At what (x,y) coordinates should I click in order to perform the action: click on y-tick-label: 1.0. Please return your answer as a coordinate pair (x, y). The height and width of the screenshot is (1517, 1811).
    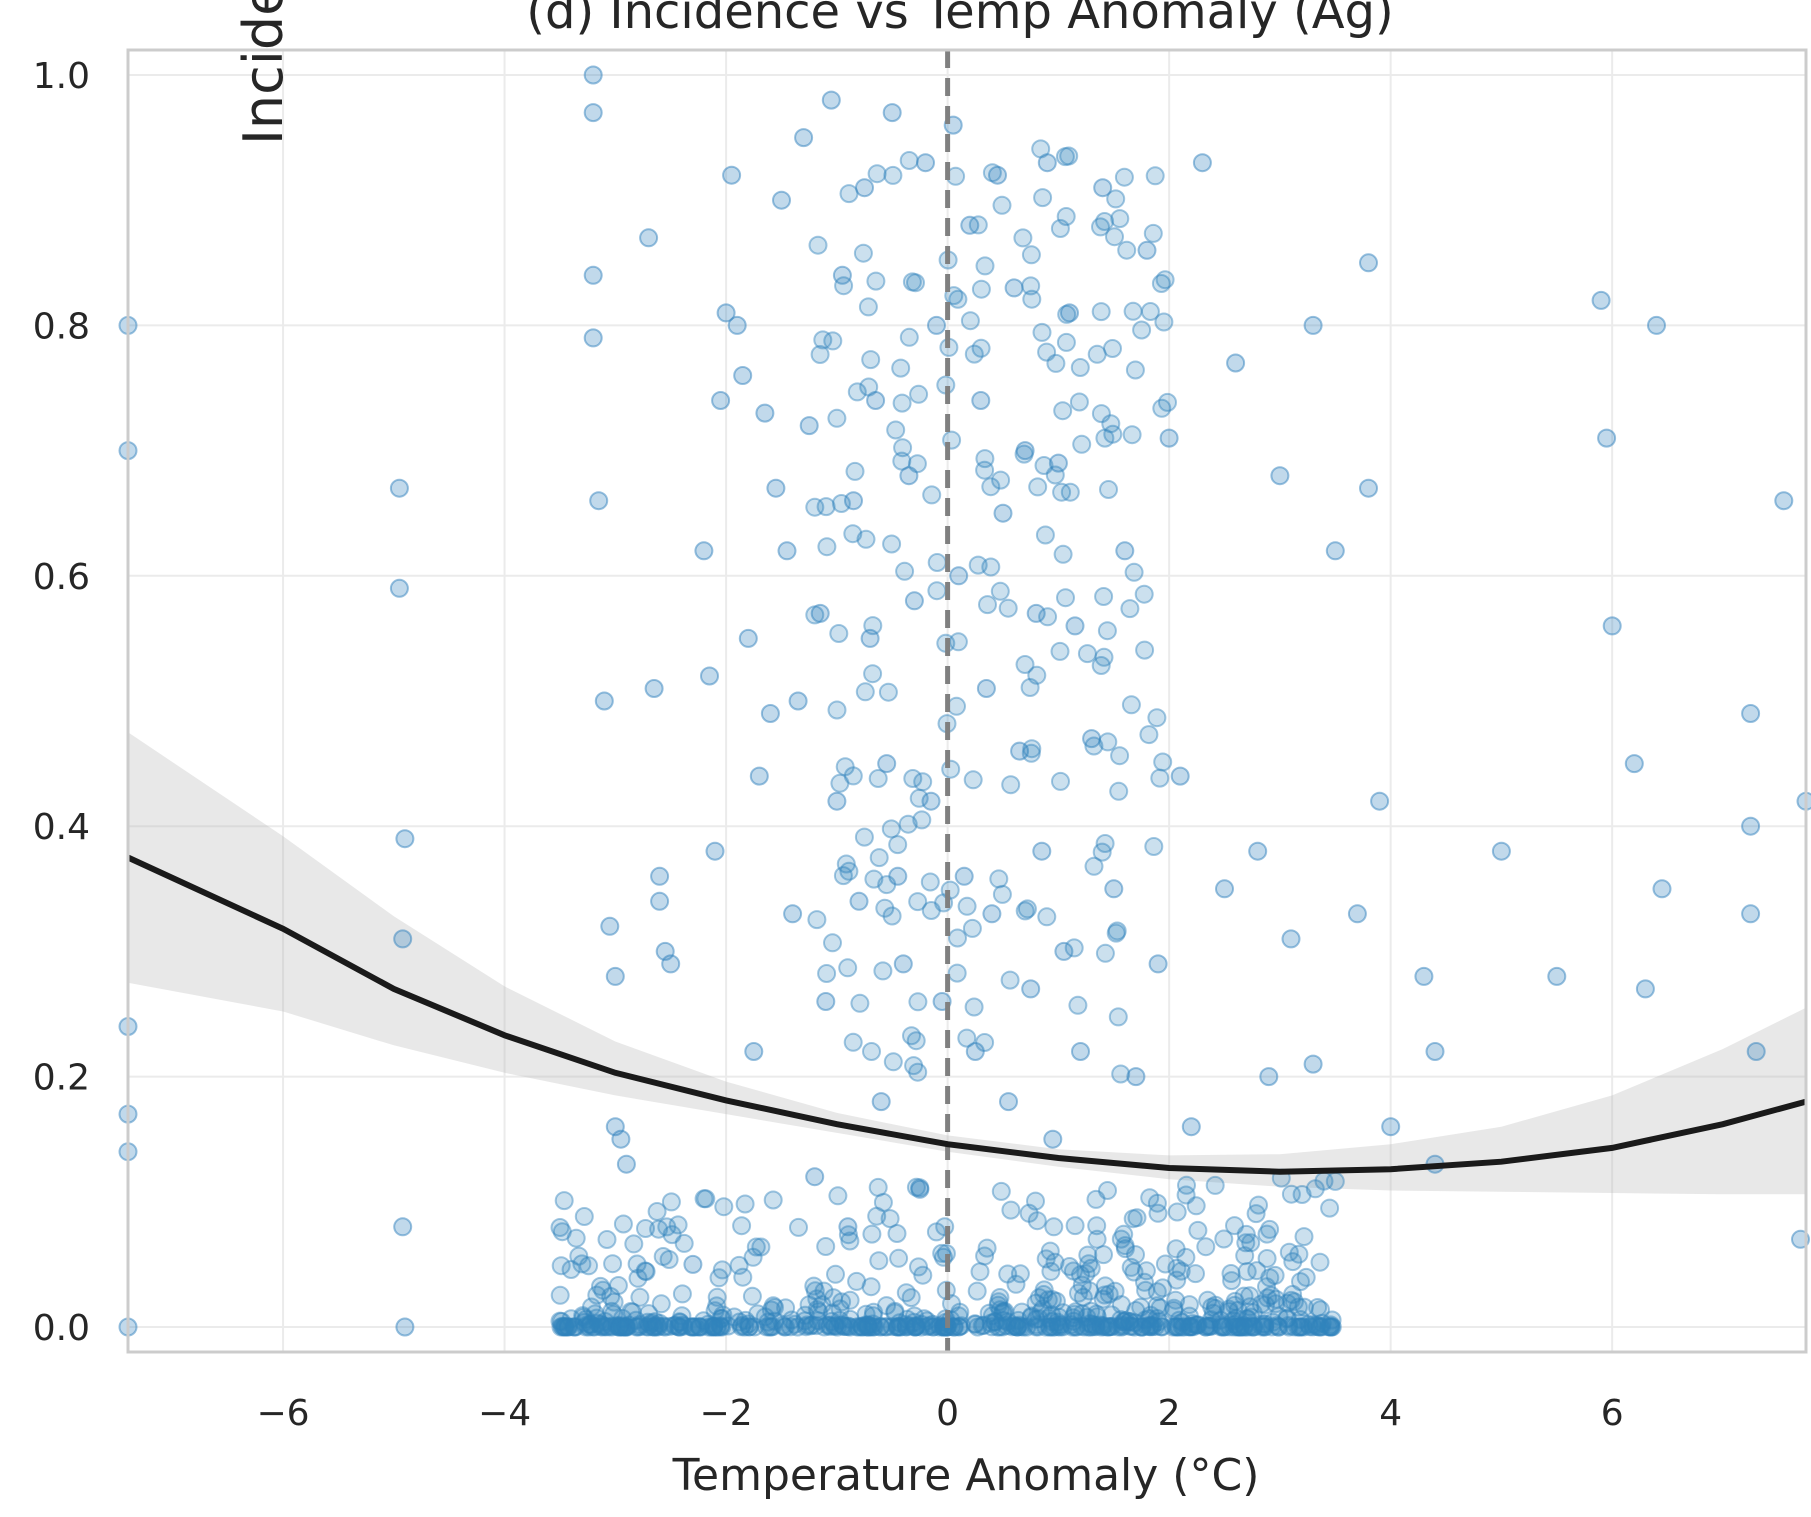
    Looking at the image, I should click on (61, 76).